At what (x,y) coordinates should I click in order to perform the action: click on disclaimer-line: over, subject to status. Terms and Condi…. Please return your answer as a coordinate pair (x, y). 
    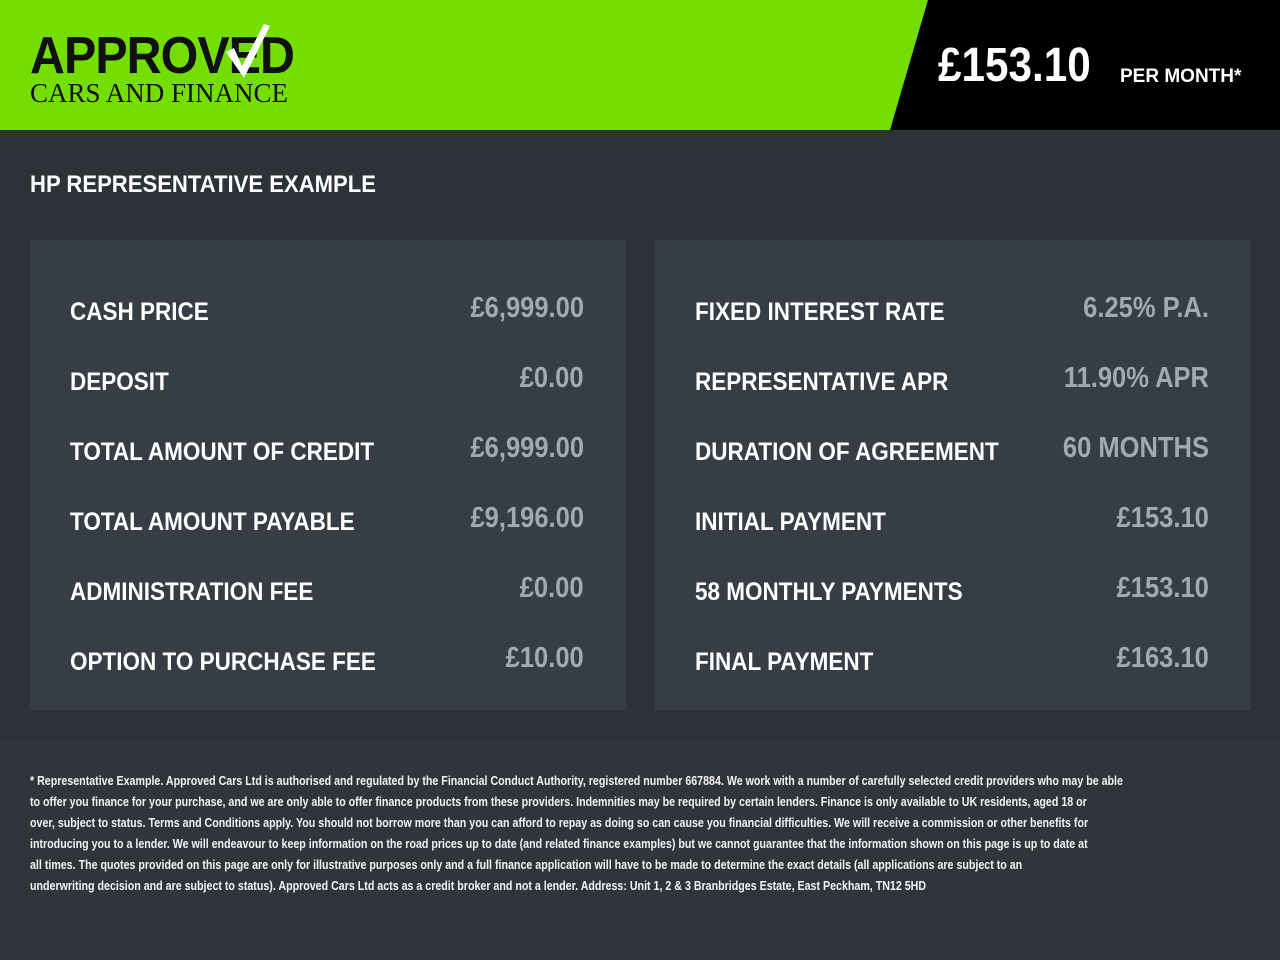
    Looking at the image, I should click on (559, 822).